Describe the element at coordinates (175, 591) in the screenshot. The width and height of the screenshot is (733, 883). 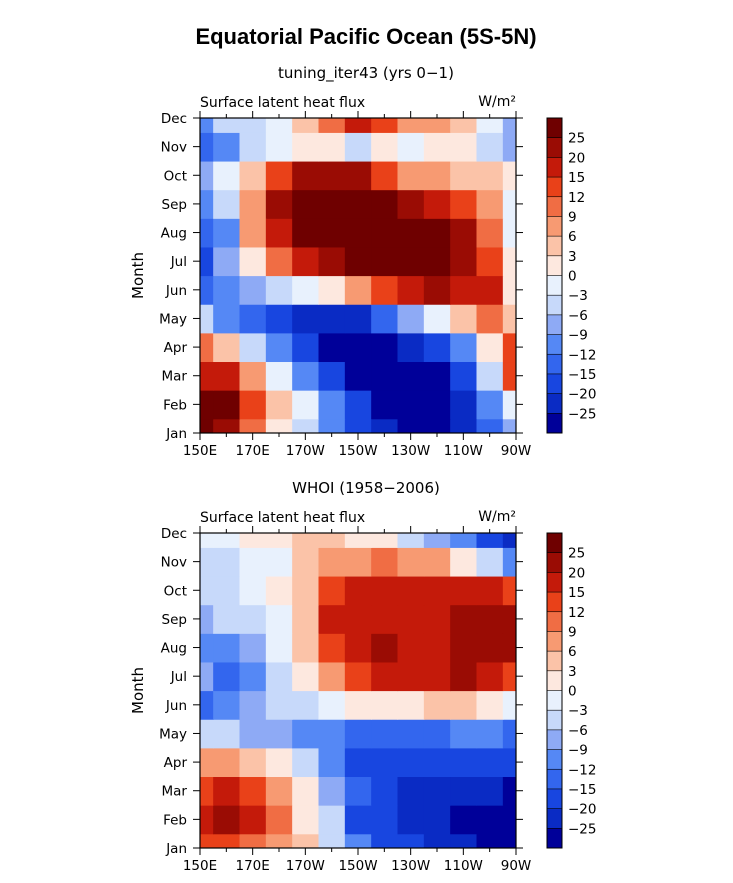
I see `y-tick-label: Oct` at that location.